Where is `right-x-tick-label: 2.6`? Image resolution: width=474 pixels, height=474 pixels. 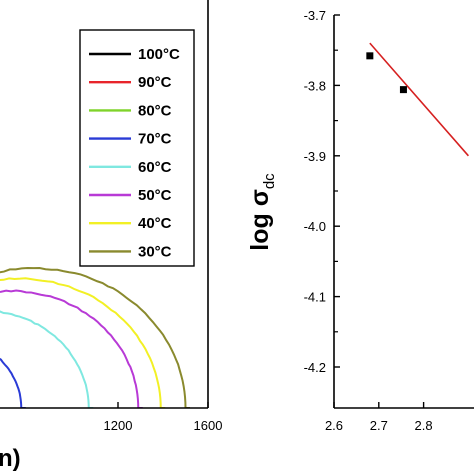 right-x-tick-label: 2.6 is located at coordinates (334, 425).